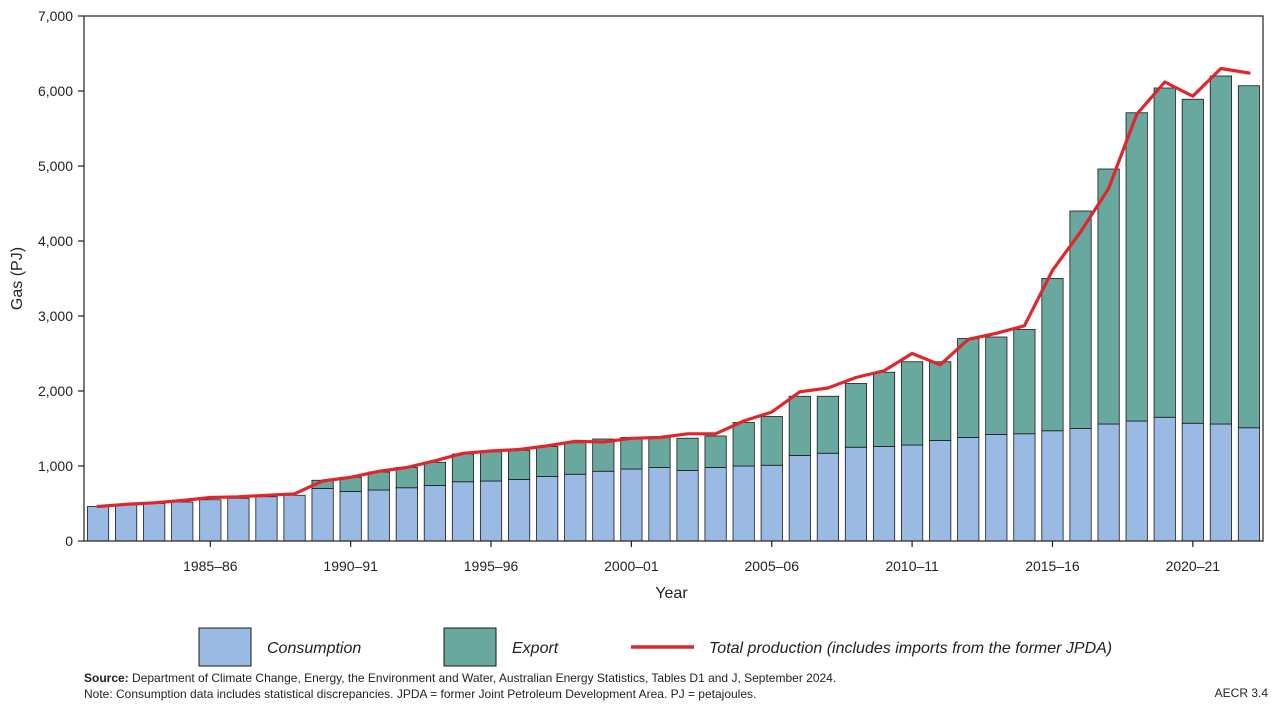 Image resolution: width=1280 pixels, height=717 pixels. I want to click on x-tick-label: 2000–01, so click(631, 566).